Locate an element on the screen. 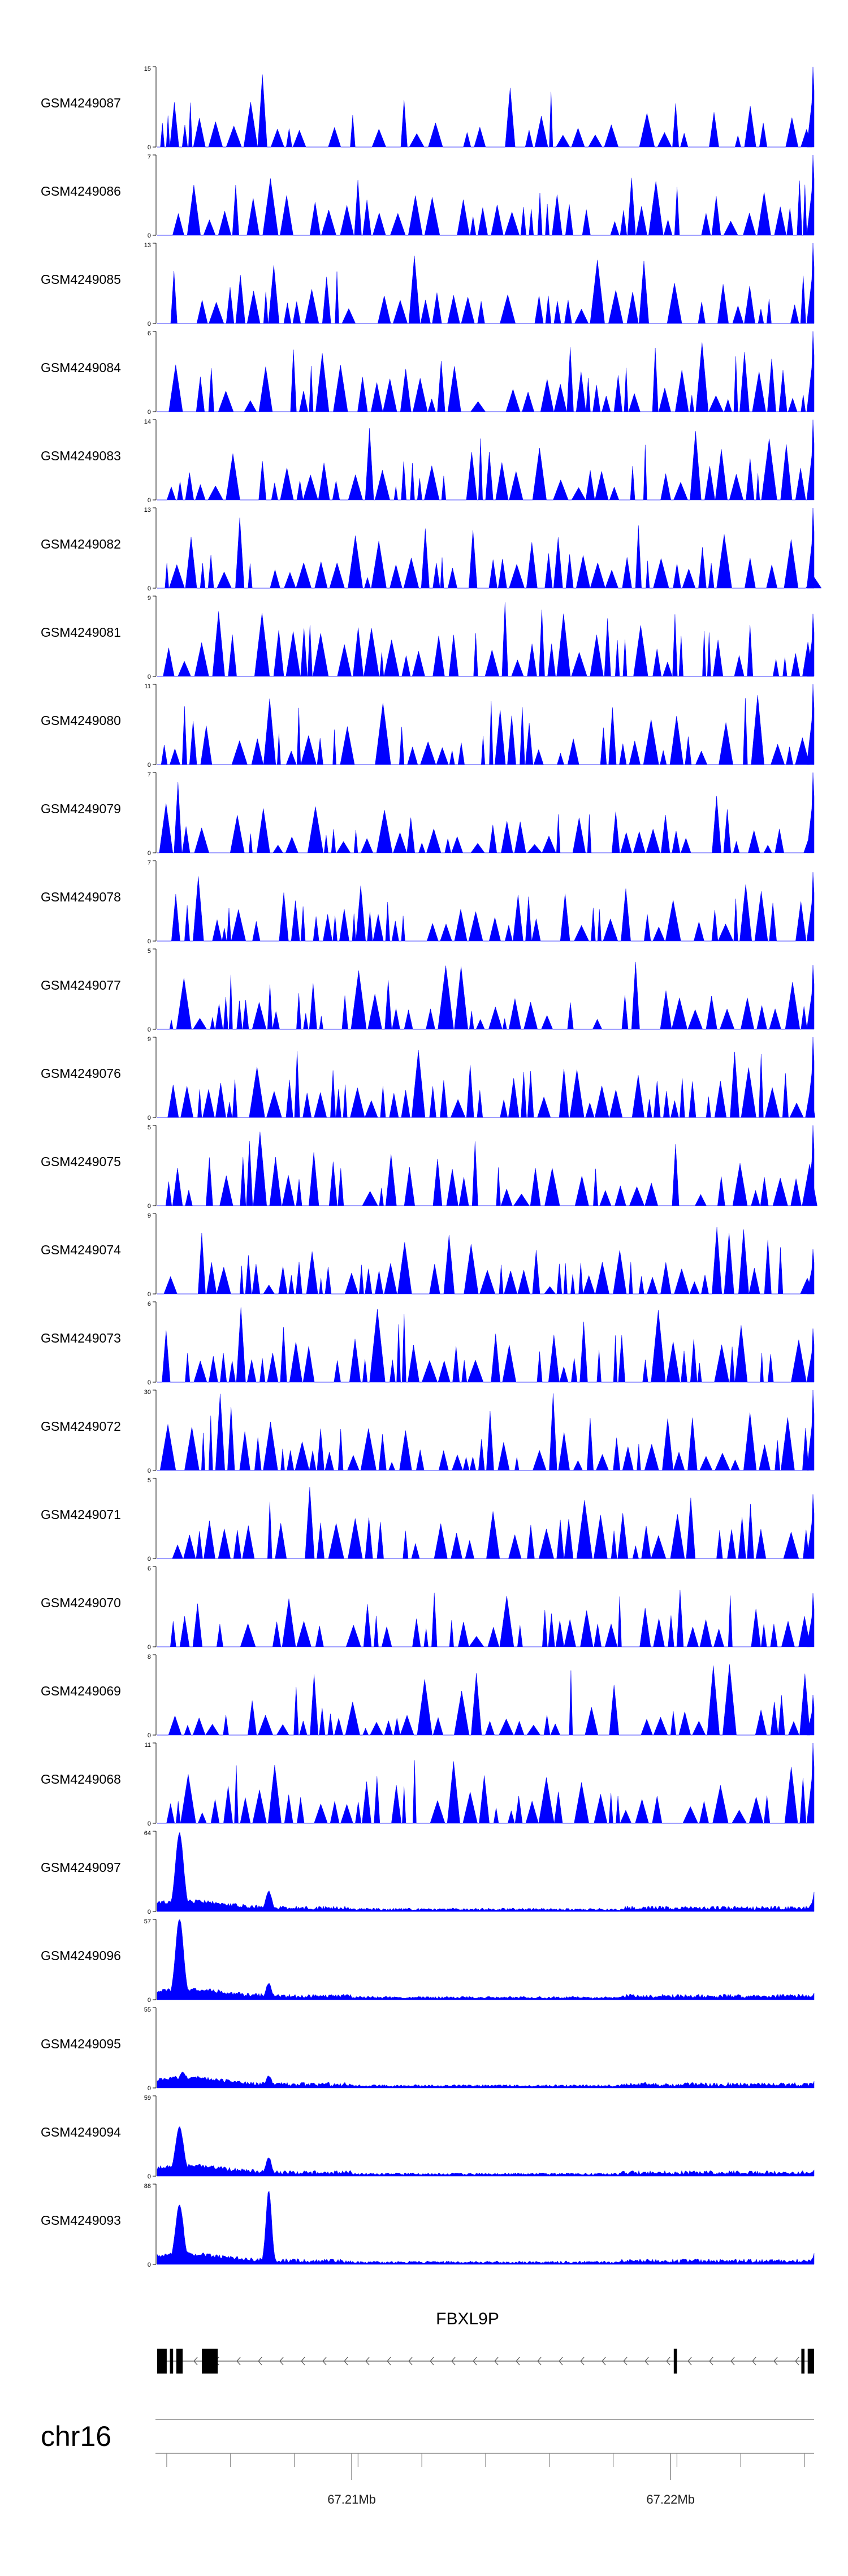  chromosome-label: chr16 is located at coordinates (76, 2436).